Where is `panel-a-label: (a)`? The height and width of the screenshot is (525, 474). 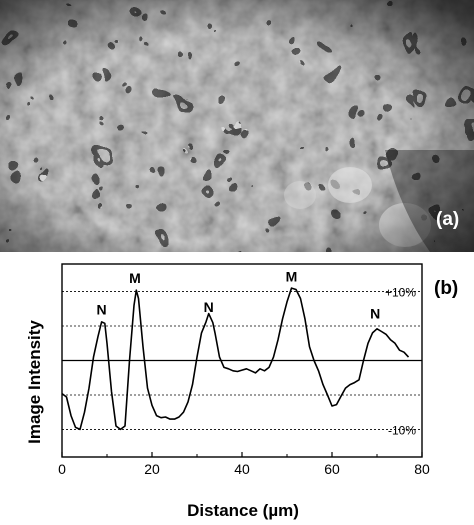 panel-a-label: (a) is located at coordinates (447, 219).